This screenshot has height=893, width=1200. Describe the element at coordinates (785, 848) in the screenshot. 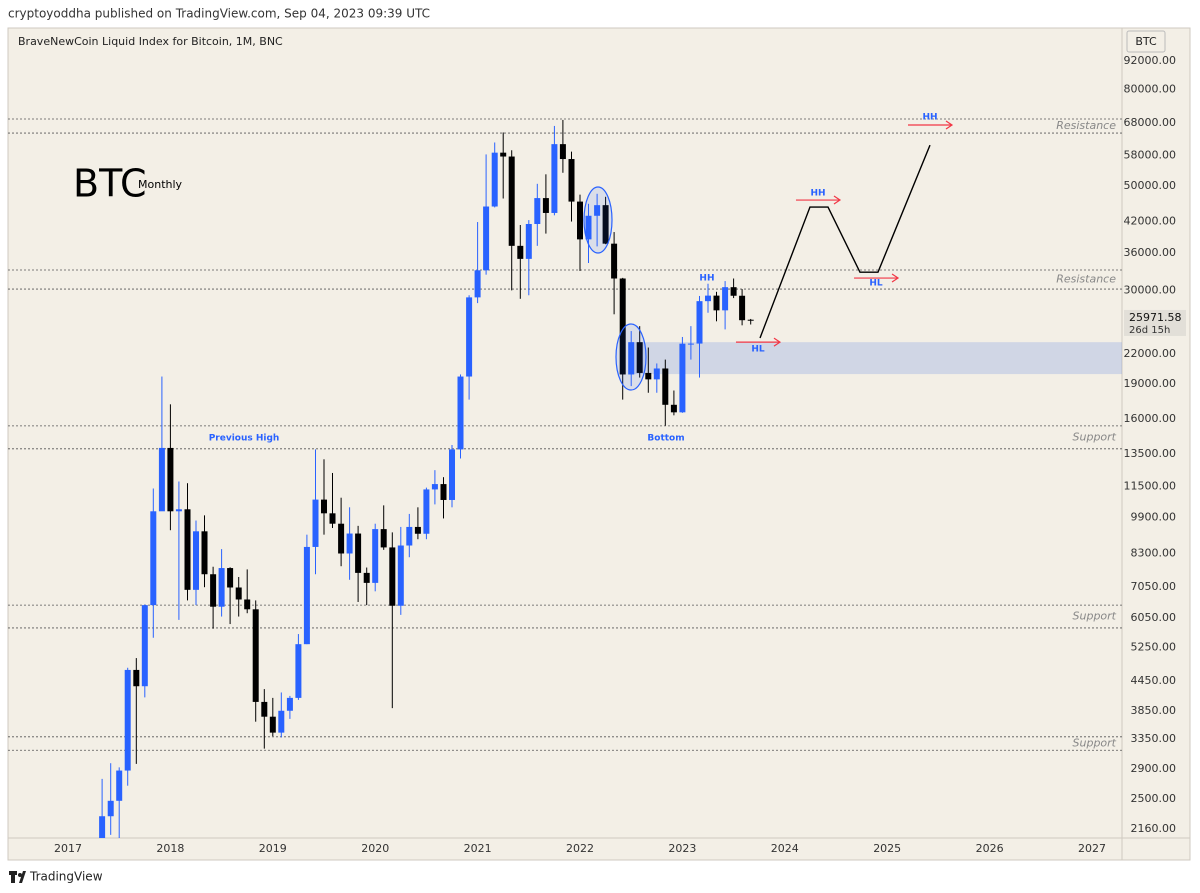

I see `x-tick-label: 2024` at that location.